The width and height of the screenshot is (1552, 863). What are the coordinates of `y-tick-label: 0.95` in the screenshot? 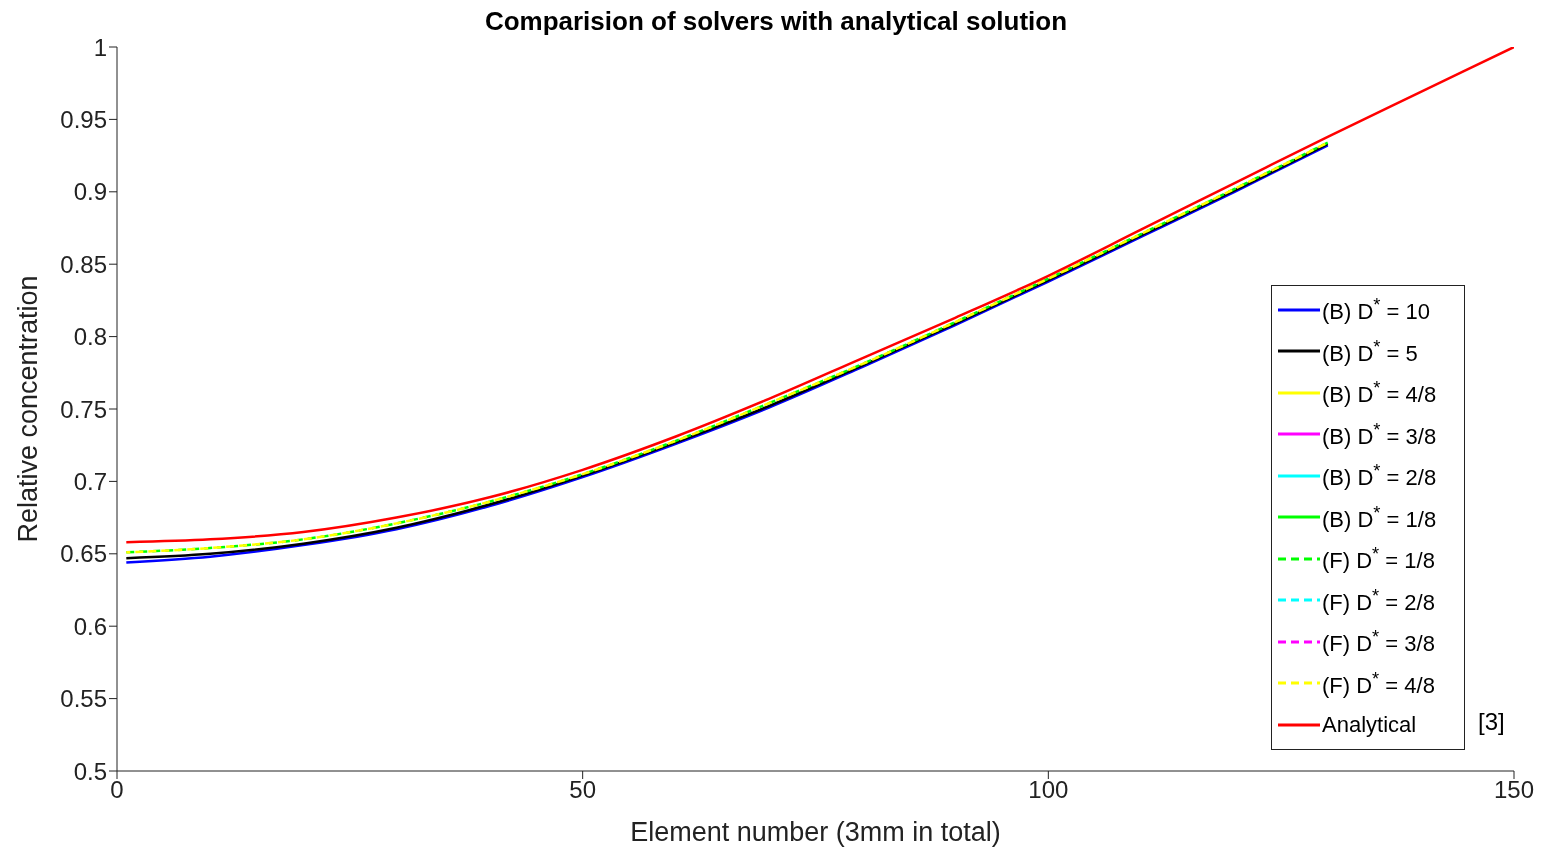 It's located at (83, 119).